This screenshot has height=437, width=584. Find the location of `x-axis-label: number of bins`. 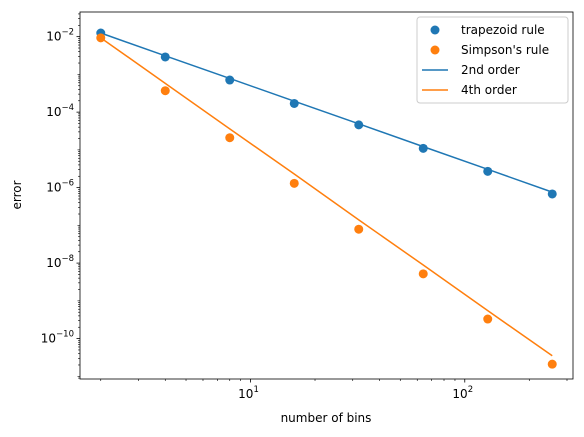

x-axis-label: number of bins is located at coordinates (326, 418).